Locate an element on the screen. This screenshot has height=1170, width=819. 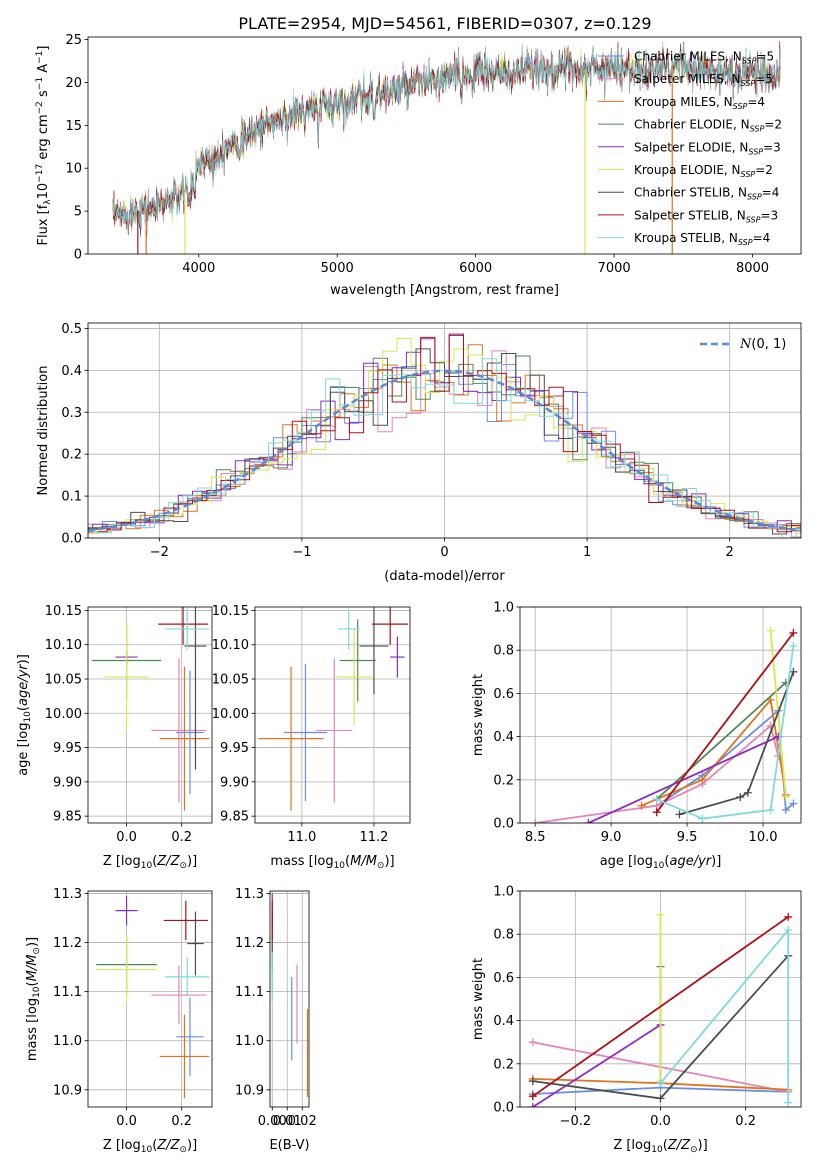
errorbar-kroupa-stelib is located at coordinates (187, 977).